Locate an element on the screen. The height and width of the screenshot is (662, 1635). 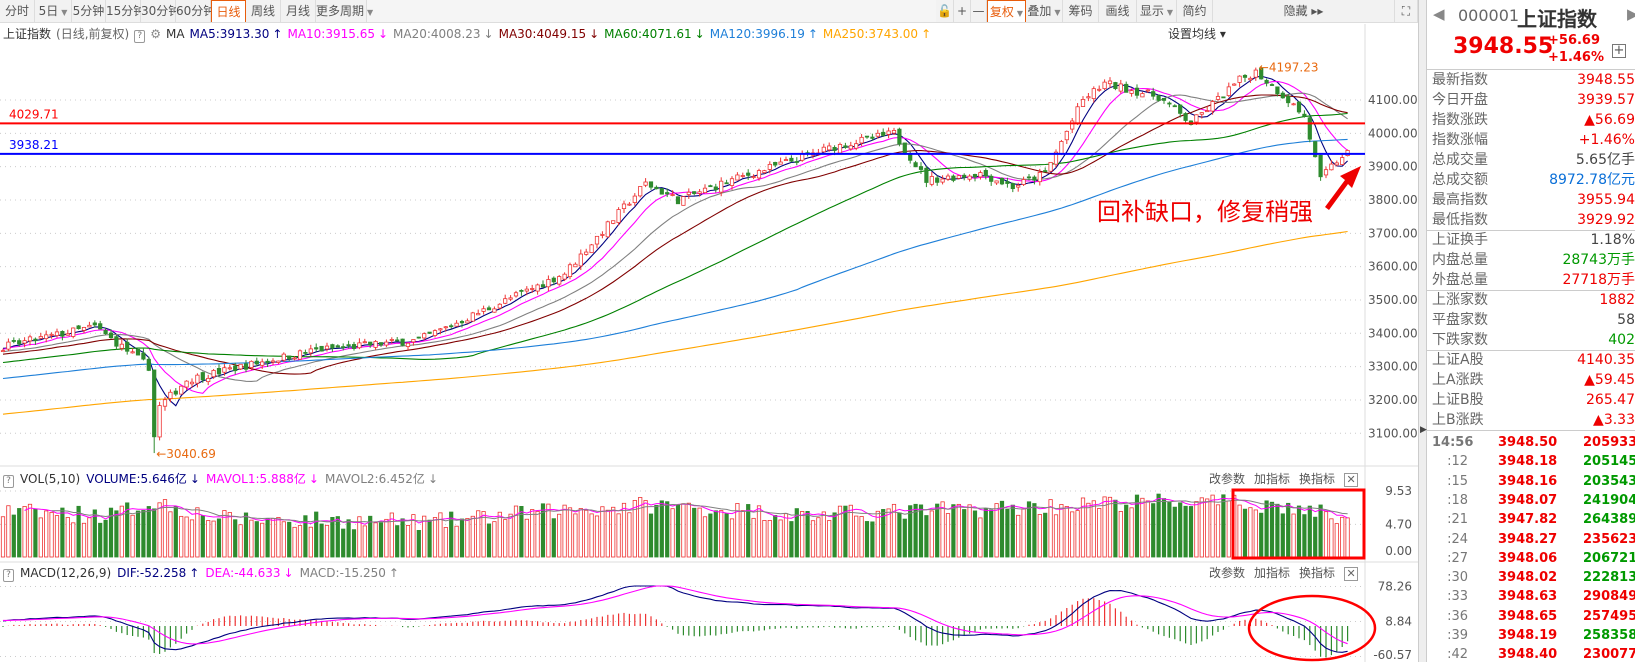
period-tab-3: 15分钟 is located at coordinates (125, 11).